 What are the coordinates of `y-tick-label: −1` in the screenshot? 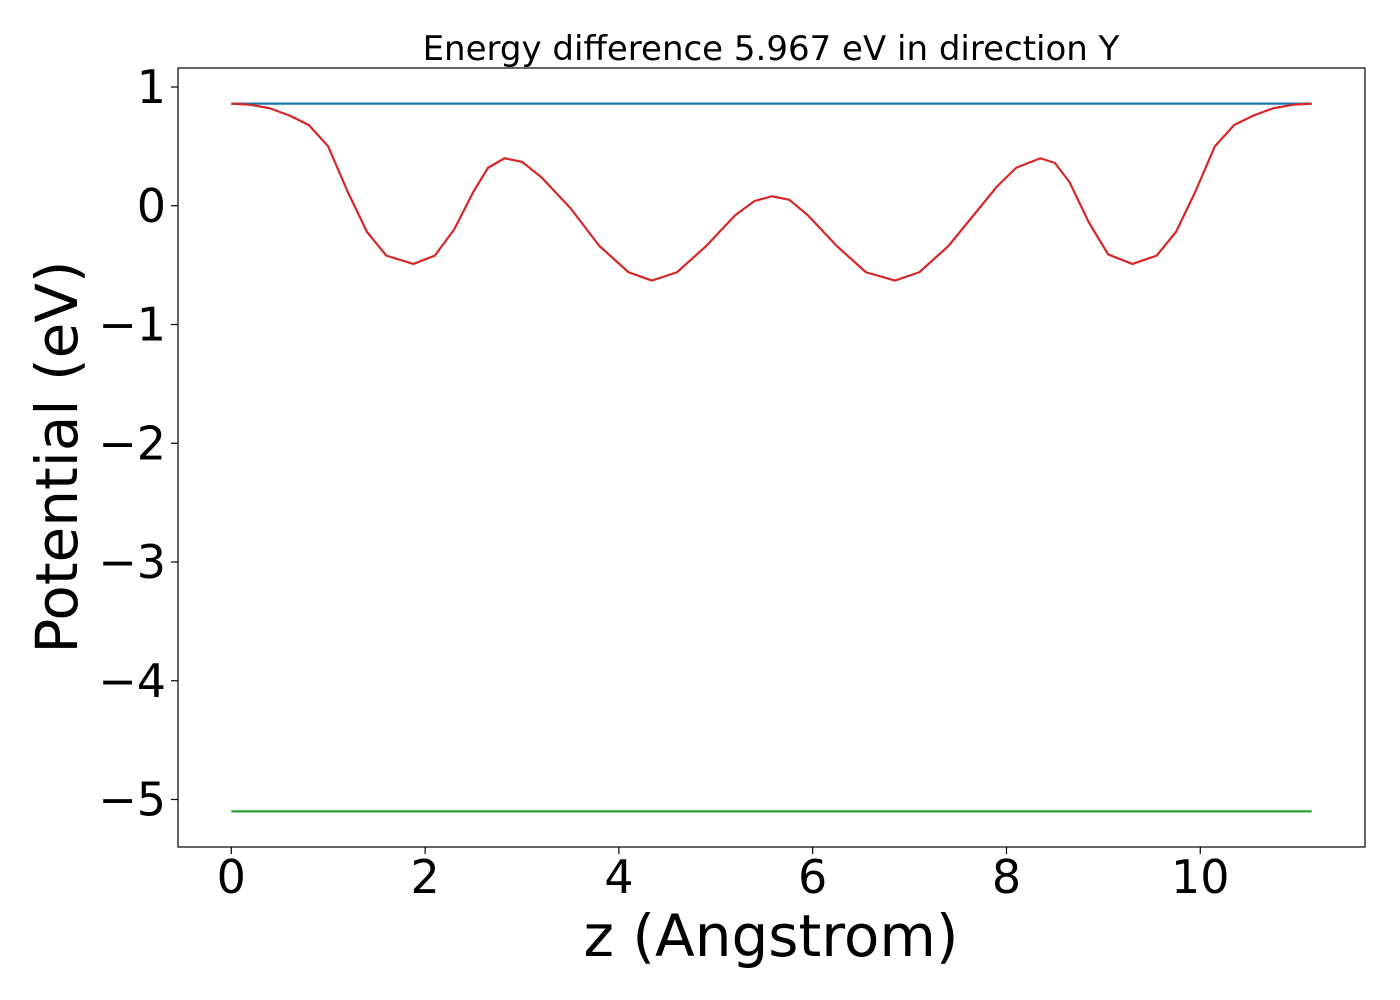 It's located at (132, 325).